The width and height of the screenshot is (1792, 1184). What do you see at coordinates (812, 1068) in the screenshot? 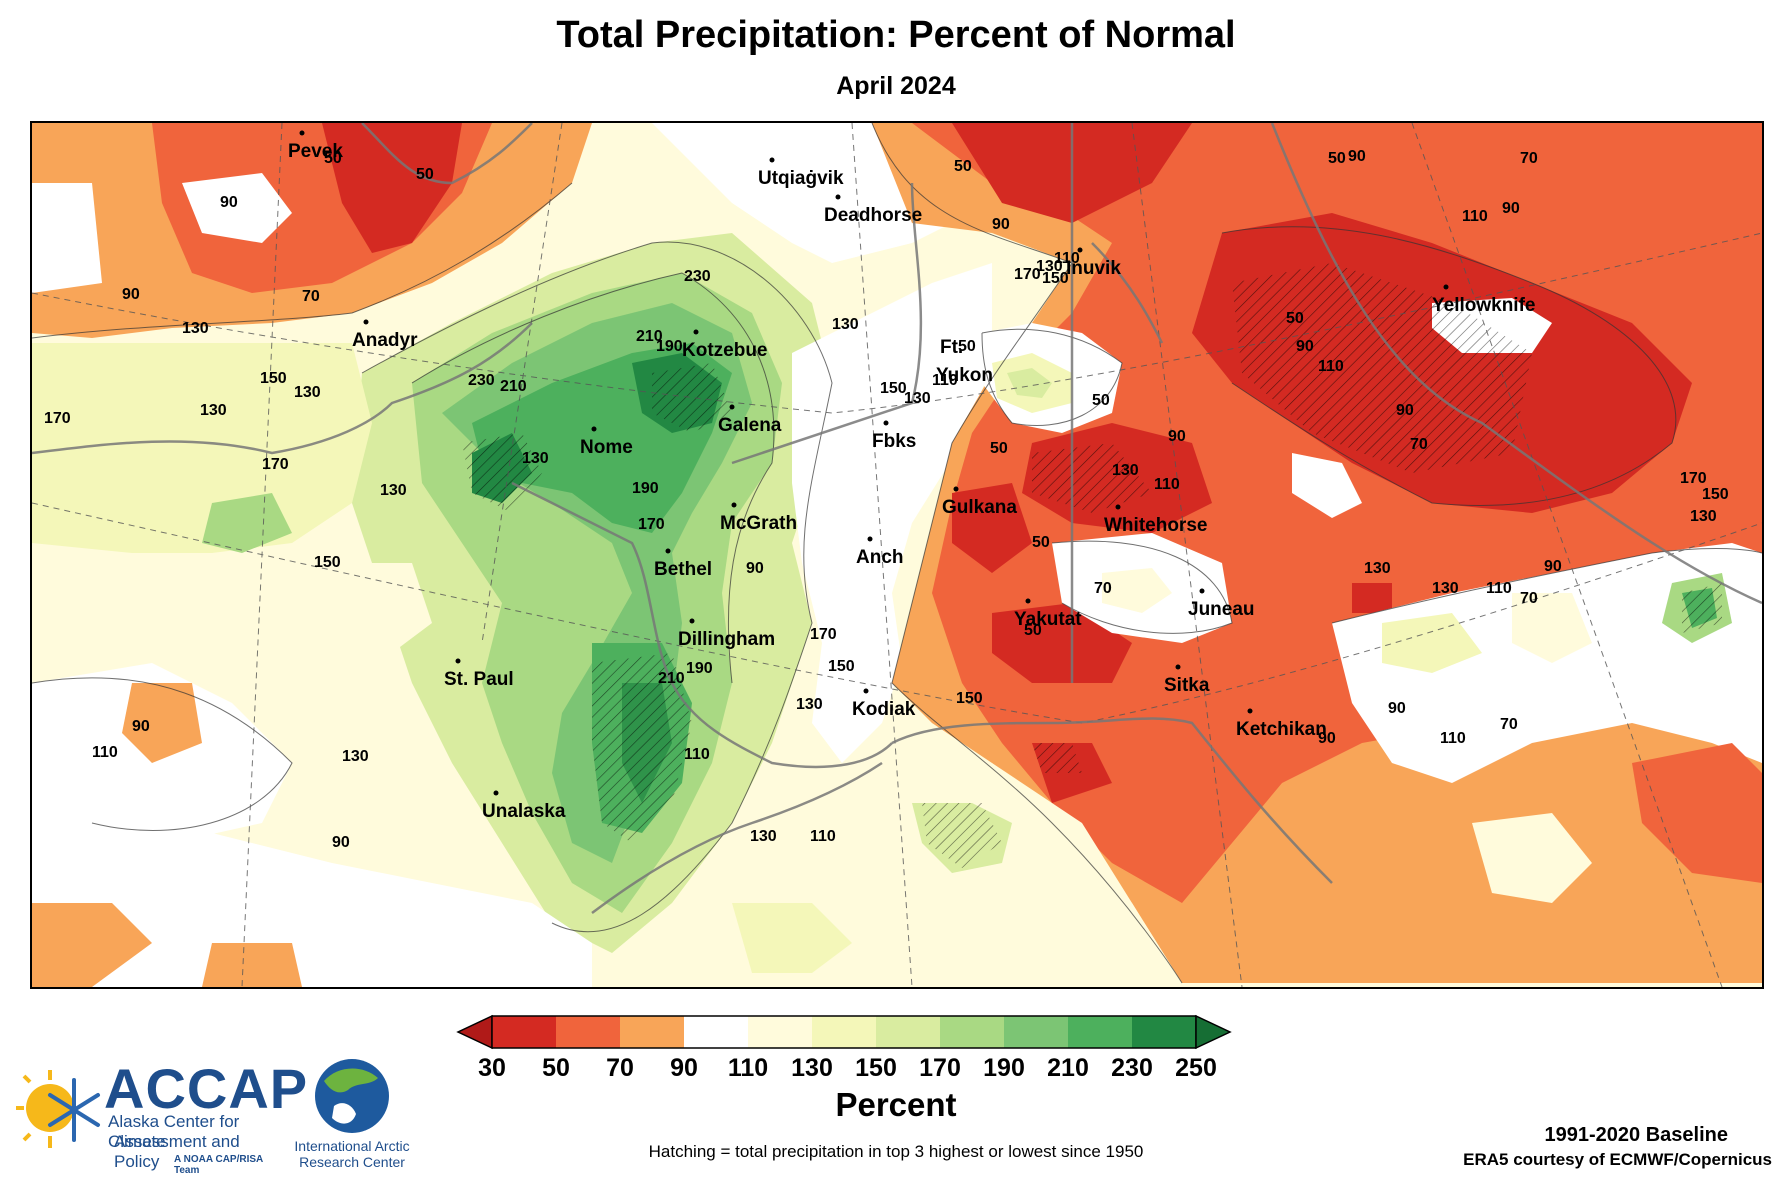
I see `colorbar-tick-label: 130` at bounding box center [812, 1068].